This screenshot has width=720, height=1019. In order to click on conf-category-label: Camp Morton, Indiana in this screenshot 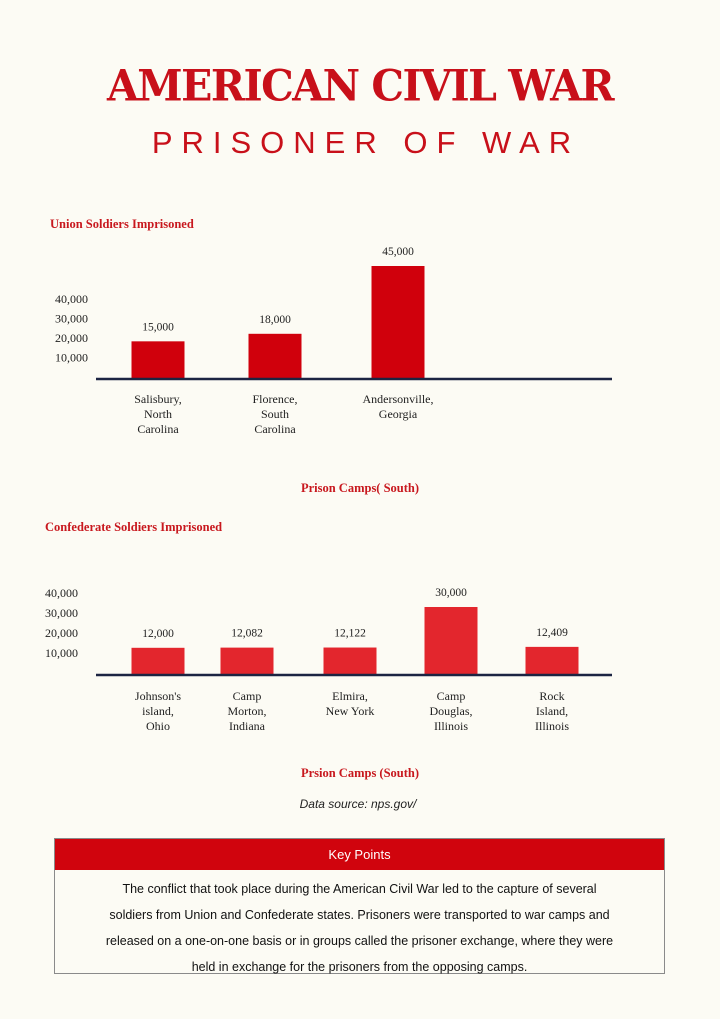, I will do `click(247, 711)`.